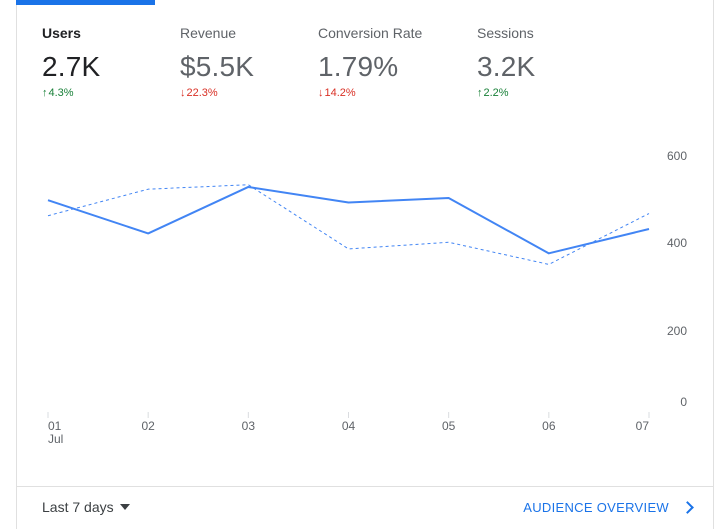 This screenshot has width=720, height=529. I want to click on metric-delta-value: 2.2%, so click(496, 93).